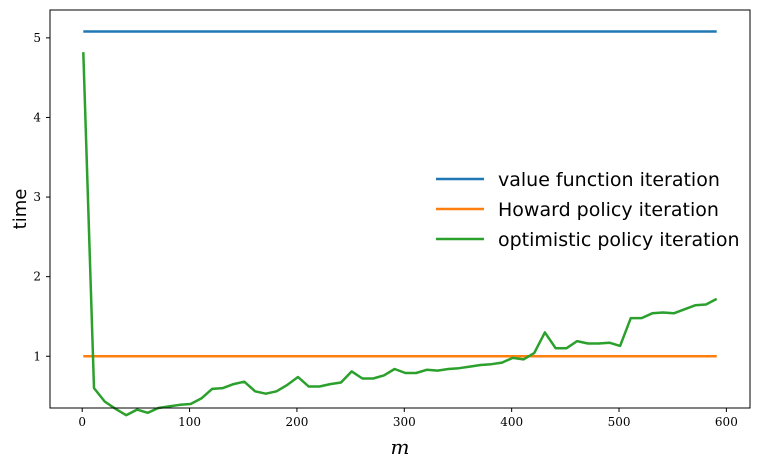 Image resolution: width=759 pixels, height=467 pixels. What do you see at coordinates (37, 117) in the screenshot?
I see `y-tick-label: 4` at bounding box center [37, 117].